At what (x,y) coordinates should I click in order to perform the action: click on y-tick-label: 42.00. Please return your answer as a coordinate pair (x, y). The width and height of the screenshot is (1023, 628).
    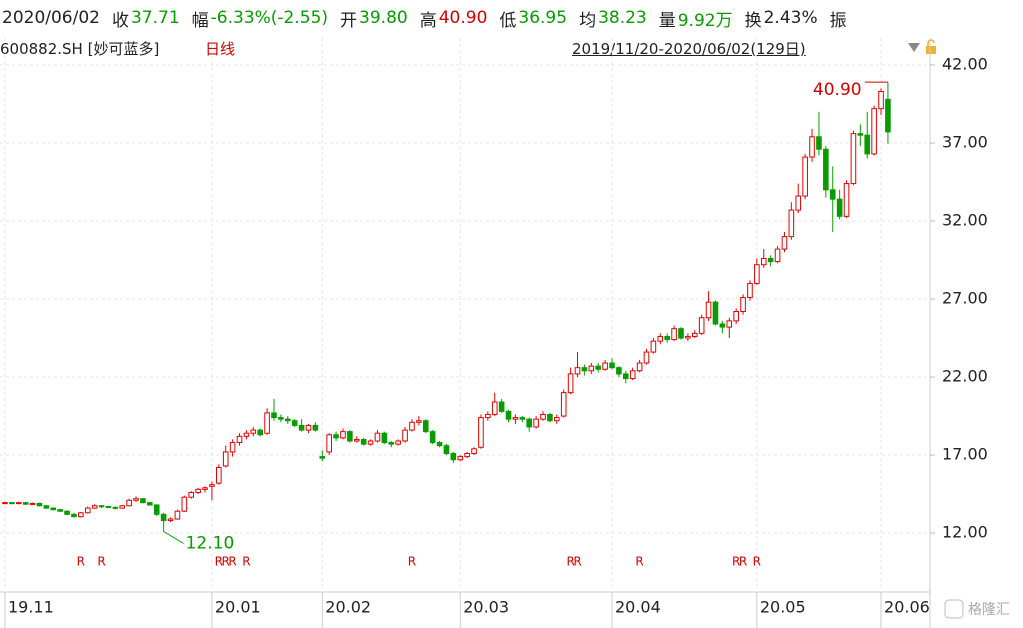
    Looking at the image, I should click on (965, 63).